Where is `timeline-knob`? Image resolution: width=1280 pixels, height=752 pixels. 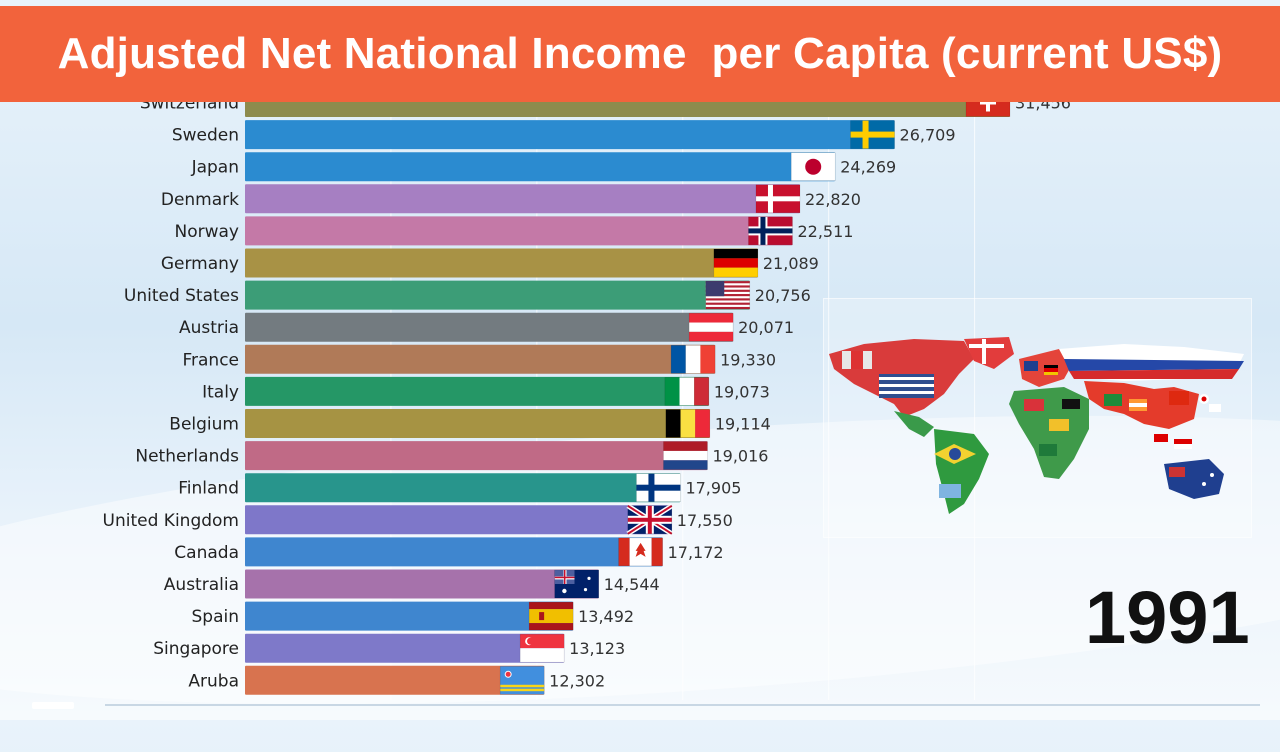 timeline-knob is located at coordinates (53, 705).